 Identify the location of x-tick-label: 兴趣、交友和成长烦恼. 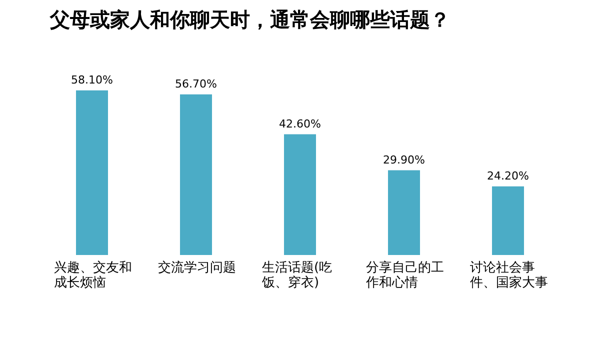
(93, 275).